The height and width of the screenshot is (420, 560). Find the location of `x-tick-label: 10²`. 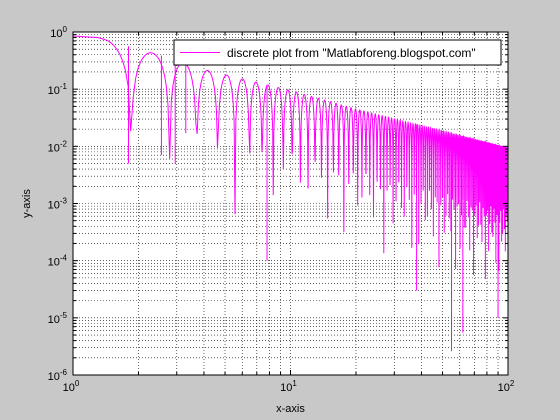

x-tick-label: 10² is located at coordinates (506, 386).